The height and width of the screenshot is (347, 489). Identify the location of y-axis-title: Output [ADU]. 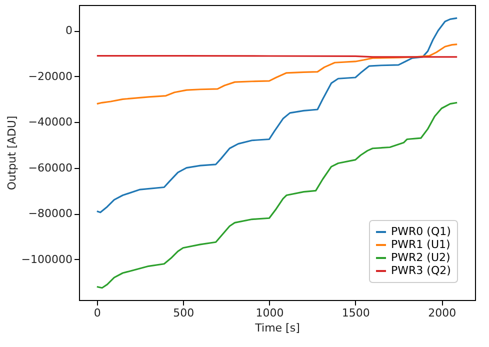
(11, 153).